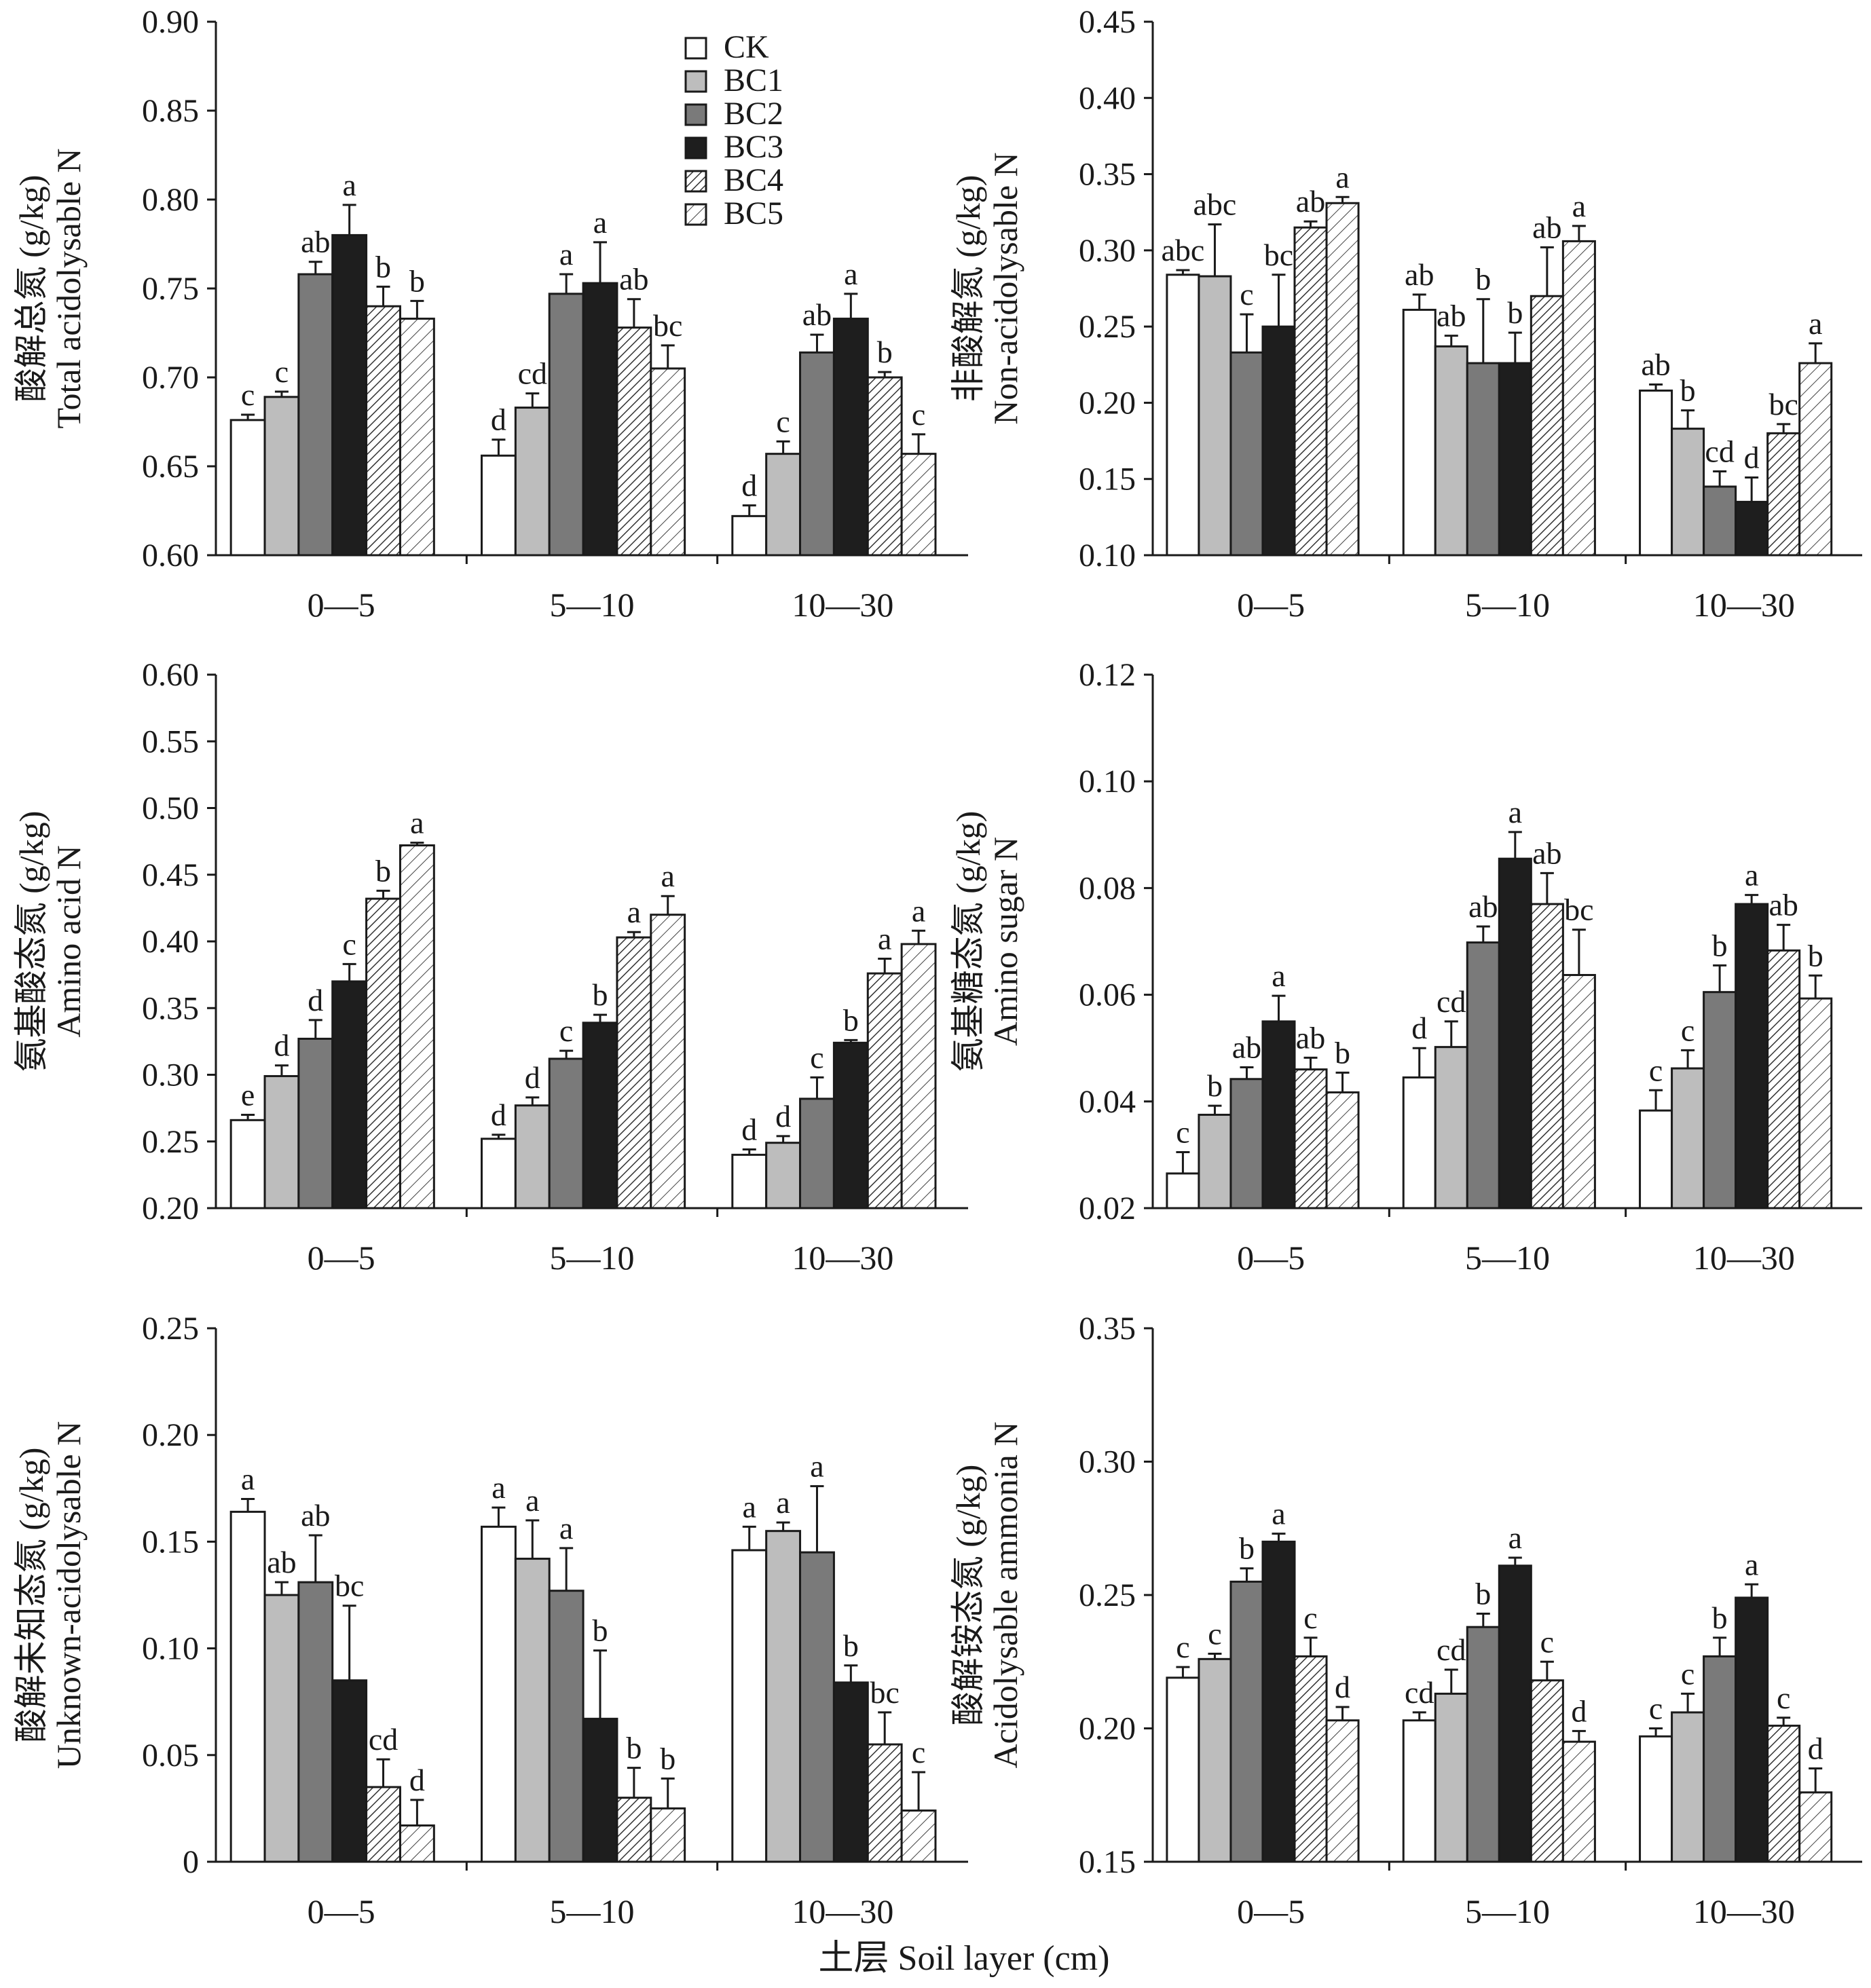 The height and width of the screenshot is (1988, 1871). What do you see at coordinates (1271, 605) in the screenshot?
I see `x-category-label: 0—5` at bounding box center [1271, 605].